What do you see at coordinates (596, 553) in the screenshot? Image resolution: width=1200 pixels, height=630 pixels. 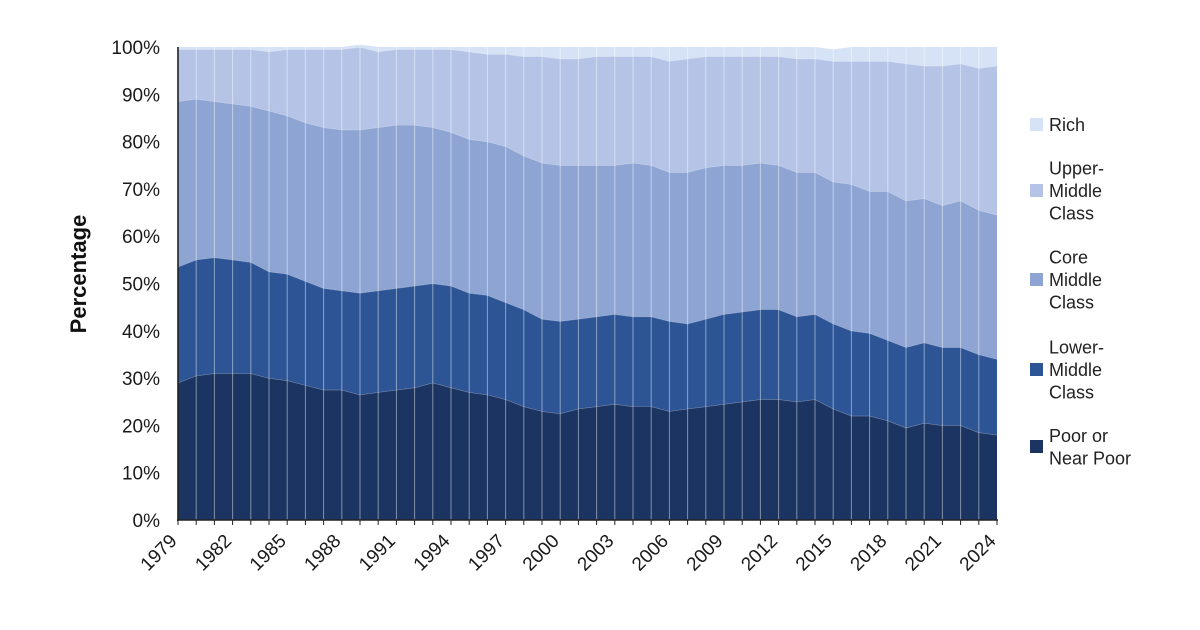 I see `x-tick-label: 2003` at bounding box center [596, 553].